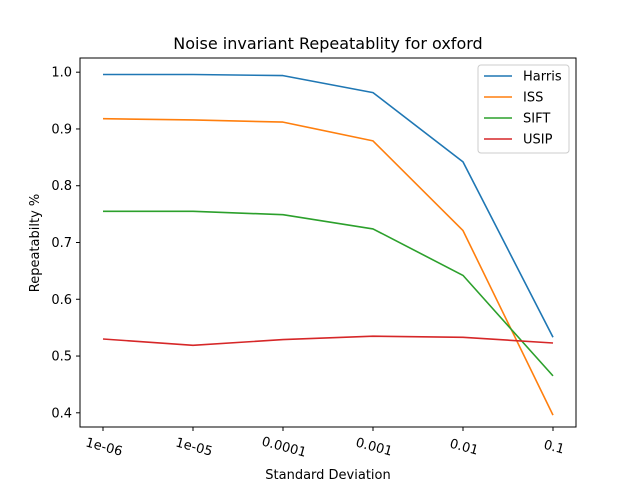 The width and height of the screenshot is (640, 480). What do you see at coordinates (328, 341) in the screenshot?
I see `series-line-usip` at bounding box center [328, 341].